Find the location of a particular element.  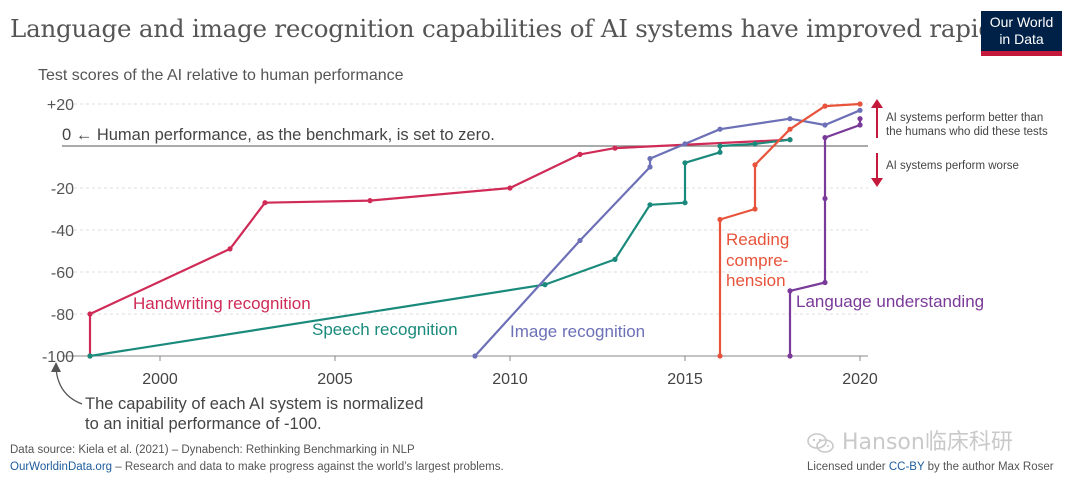

y-axis-ticks: +20 -20 -40 -60 -80 -100 is located at coordinates (58, 231).